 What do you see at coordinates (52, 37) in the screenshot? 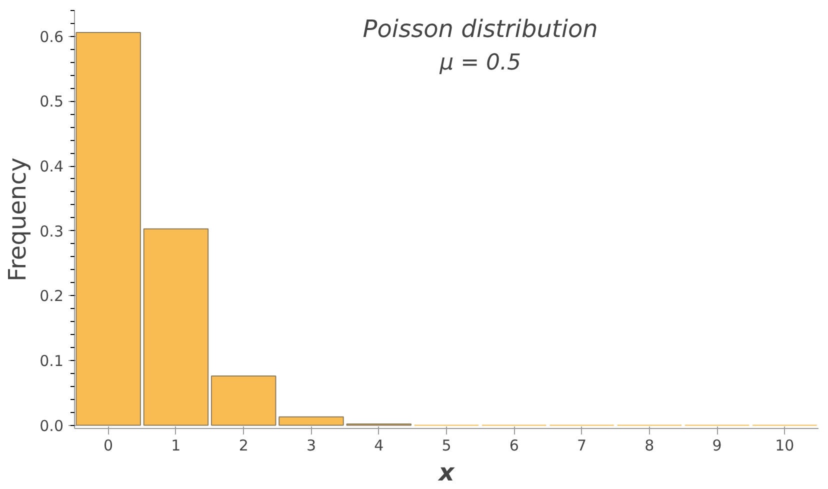
I see `y-tick-label: 0.6` at bounding box center [52, 37].